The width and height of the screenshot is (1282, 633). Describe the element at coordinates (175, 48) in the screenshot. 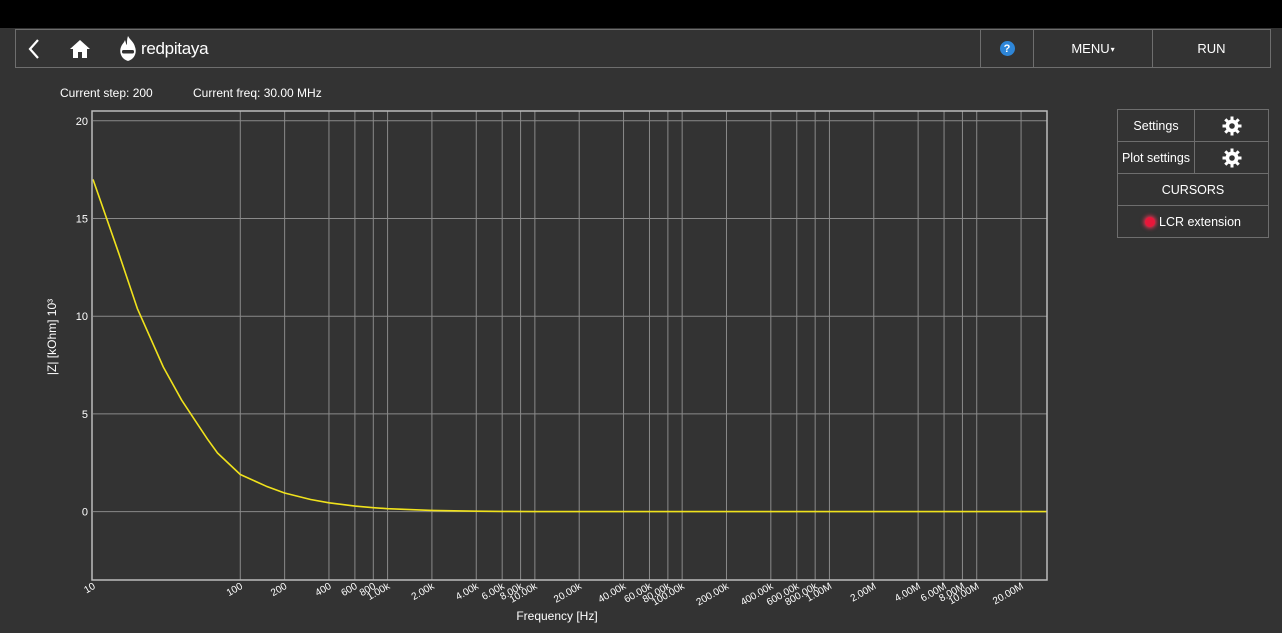

I see `logo-text: redpitaya` at that location.